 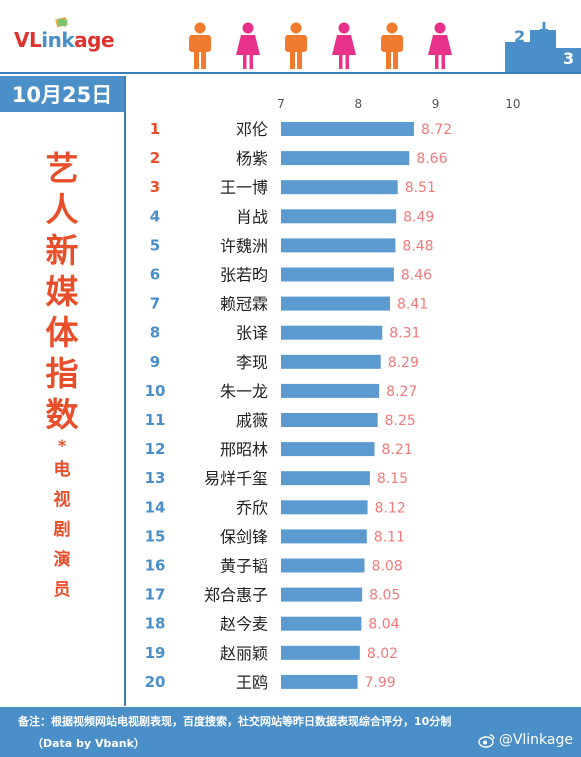 I want to click on score-value-label: 8.29, so click(x=403, y=363).